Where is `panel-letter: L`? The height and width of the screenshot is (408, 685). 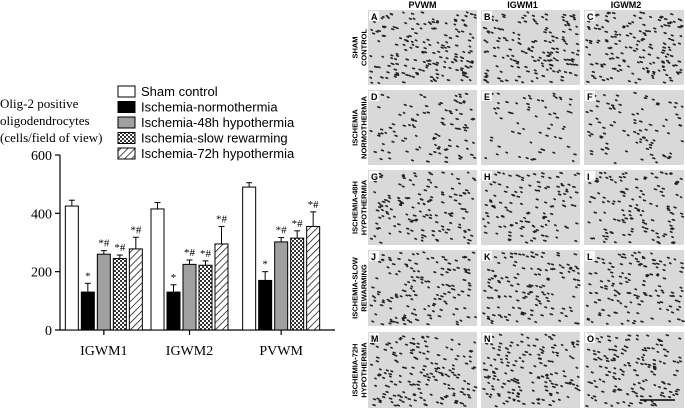 panel-letter: L is located at coordinates (590, 257).